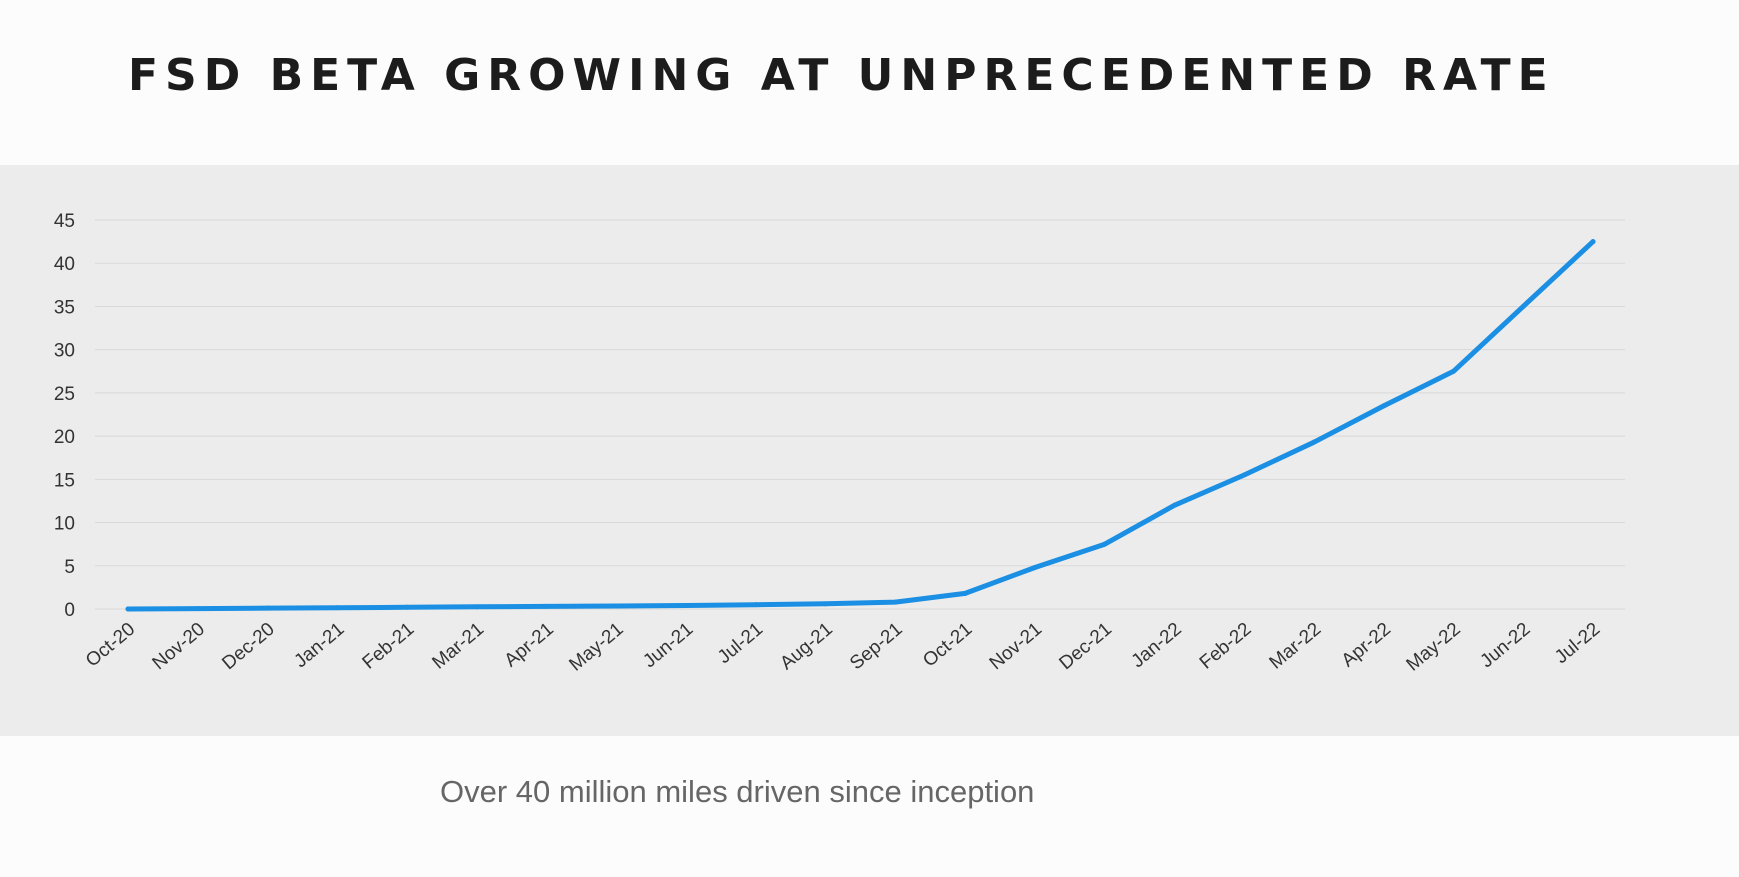 This screenshot has height=877, width=1739. What do you see at coordinates (64, 307) in the screenshot?
I see `y-tick-label: 35` at bounding box center [64, 307].